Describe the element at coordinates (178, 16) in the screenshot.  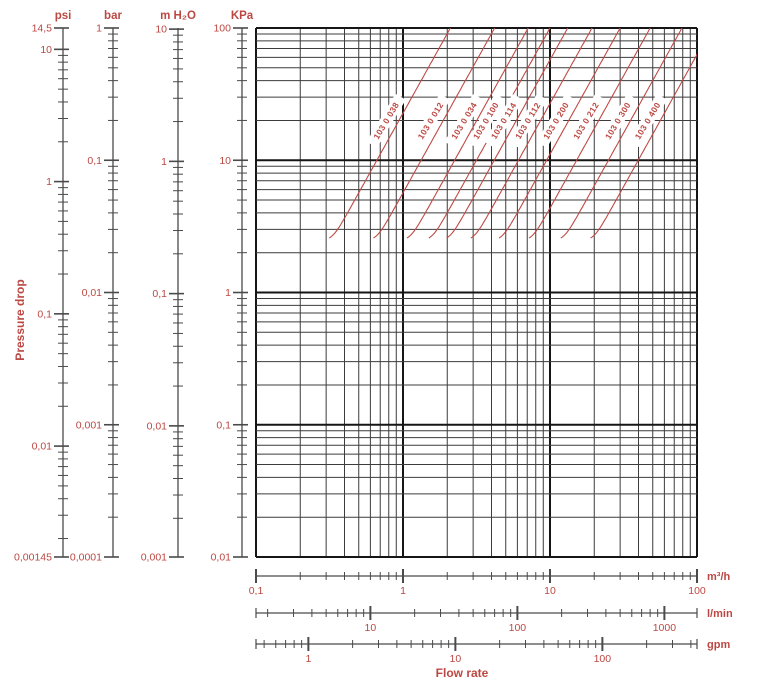
I see `scale-unit-label: m H₂O` at that location.